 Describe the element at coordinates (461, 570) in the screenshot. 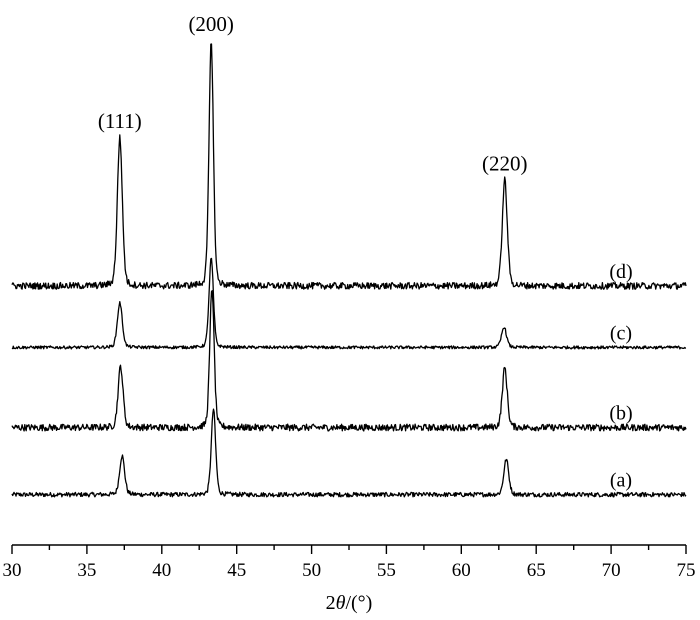

I see `x-tick-label: 60` at that location.